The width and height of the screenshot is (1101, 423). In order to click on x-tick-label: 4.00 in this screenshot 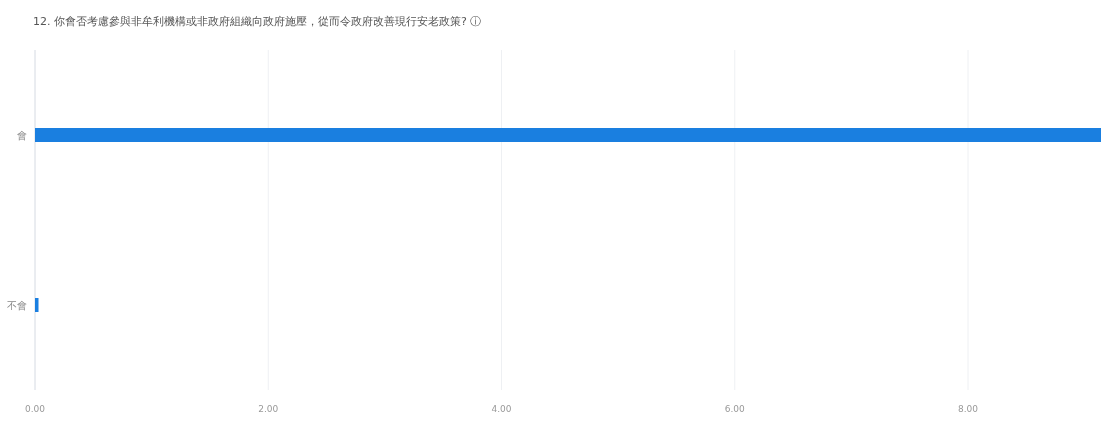, I will do `click(501, 409)`.